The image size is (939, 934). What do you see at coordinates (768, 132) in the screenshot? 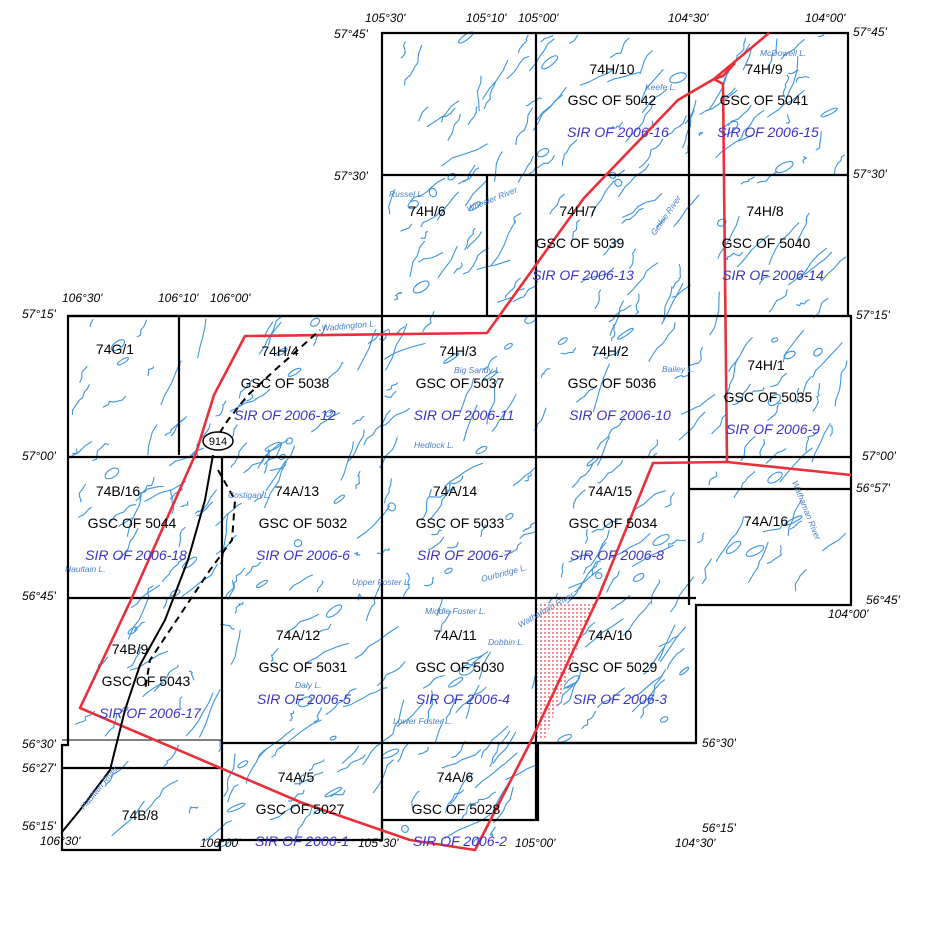
I see `sir-open-file: SIR OF 2006-15` at bounding box center [768, 132].